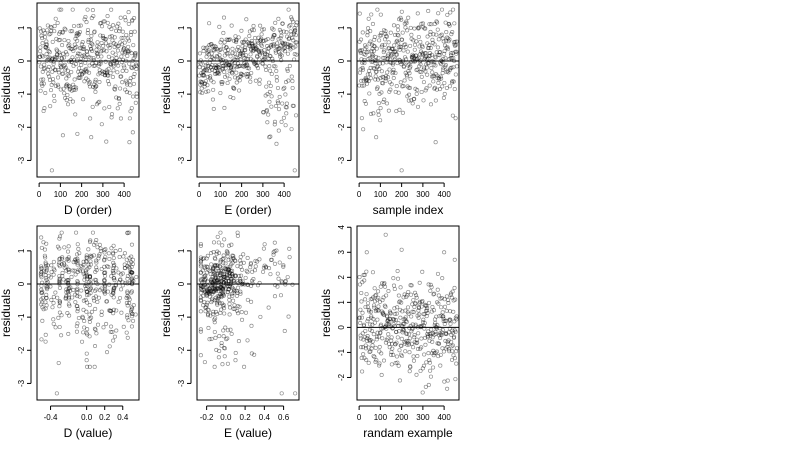 The image size is (800, 450). I want to click on y-tick-label: -3, so click(21, 383).